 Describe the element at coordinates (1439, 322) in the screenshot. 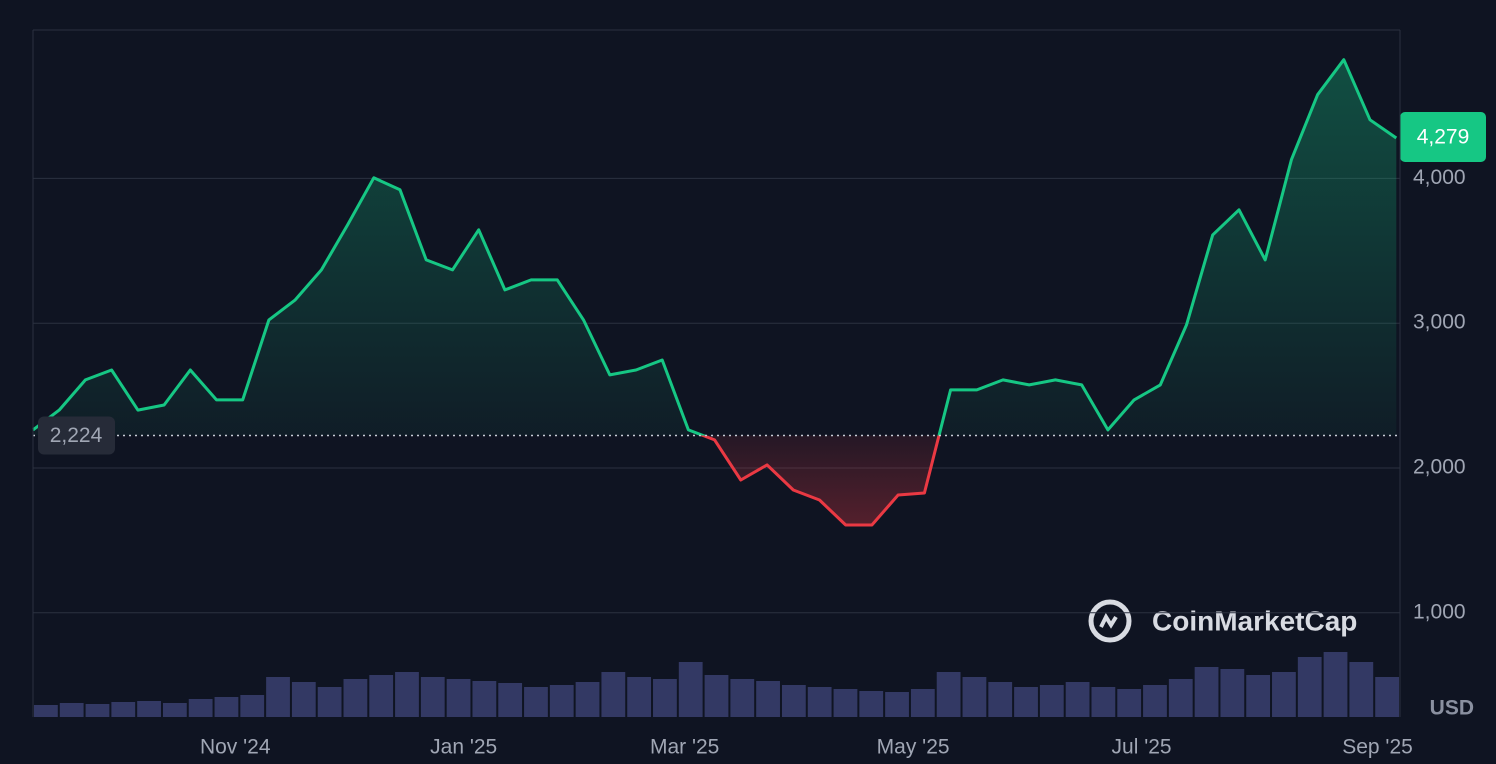

I see `y-tick-label: 3,000` at that location.